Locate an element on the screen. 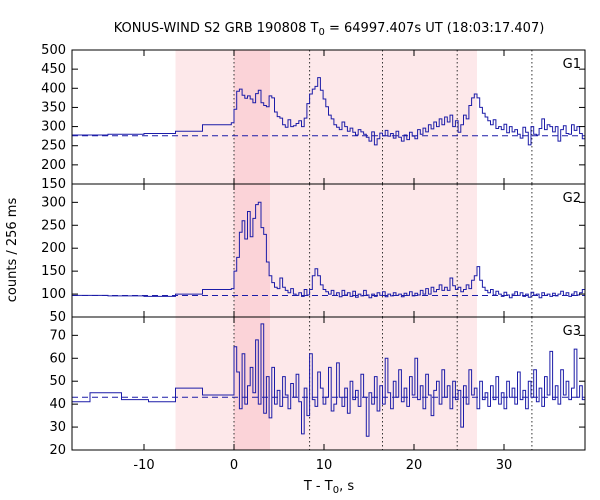 This screenshot has height=500, width=600. title-tail: = 64997.407s UT (18:03:17.407) is located at coordinates (434, 28).